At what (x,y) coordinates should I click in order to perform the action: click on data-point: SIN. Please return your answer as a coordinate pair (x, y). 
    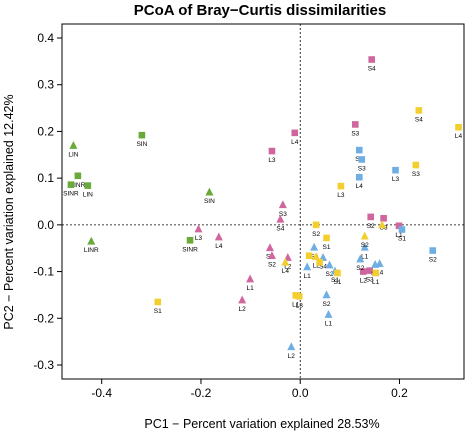
    Looking at the image, I should click on (209, 196).